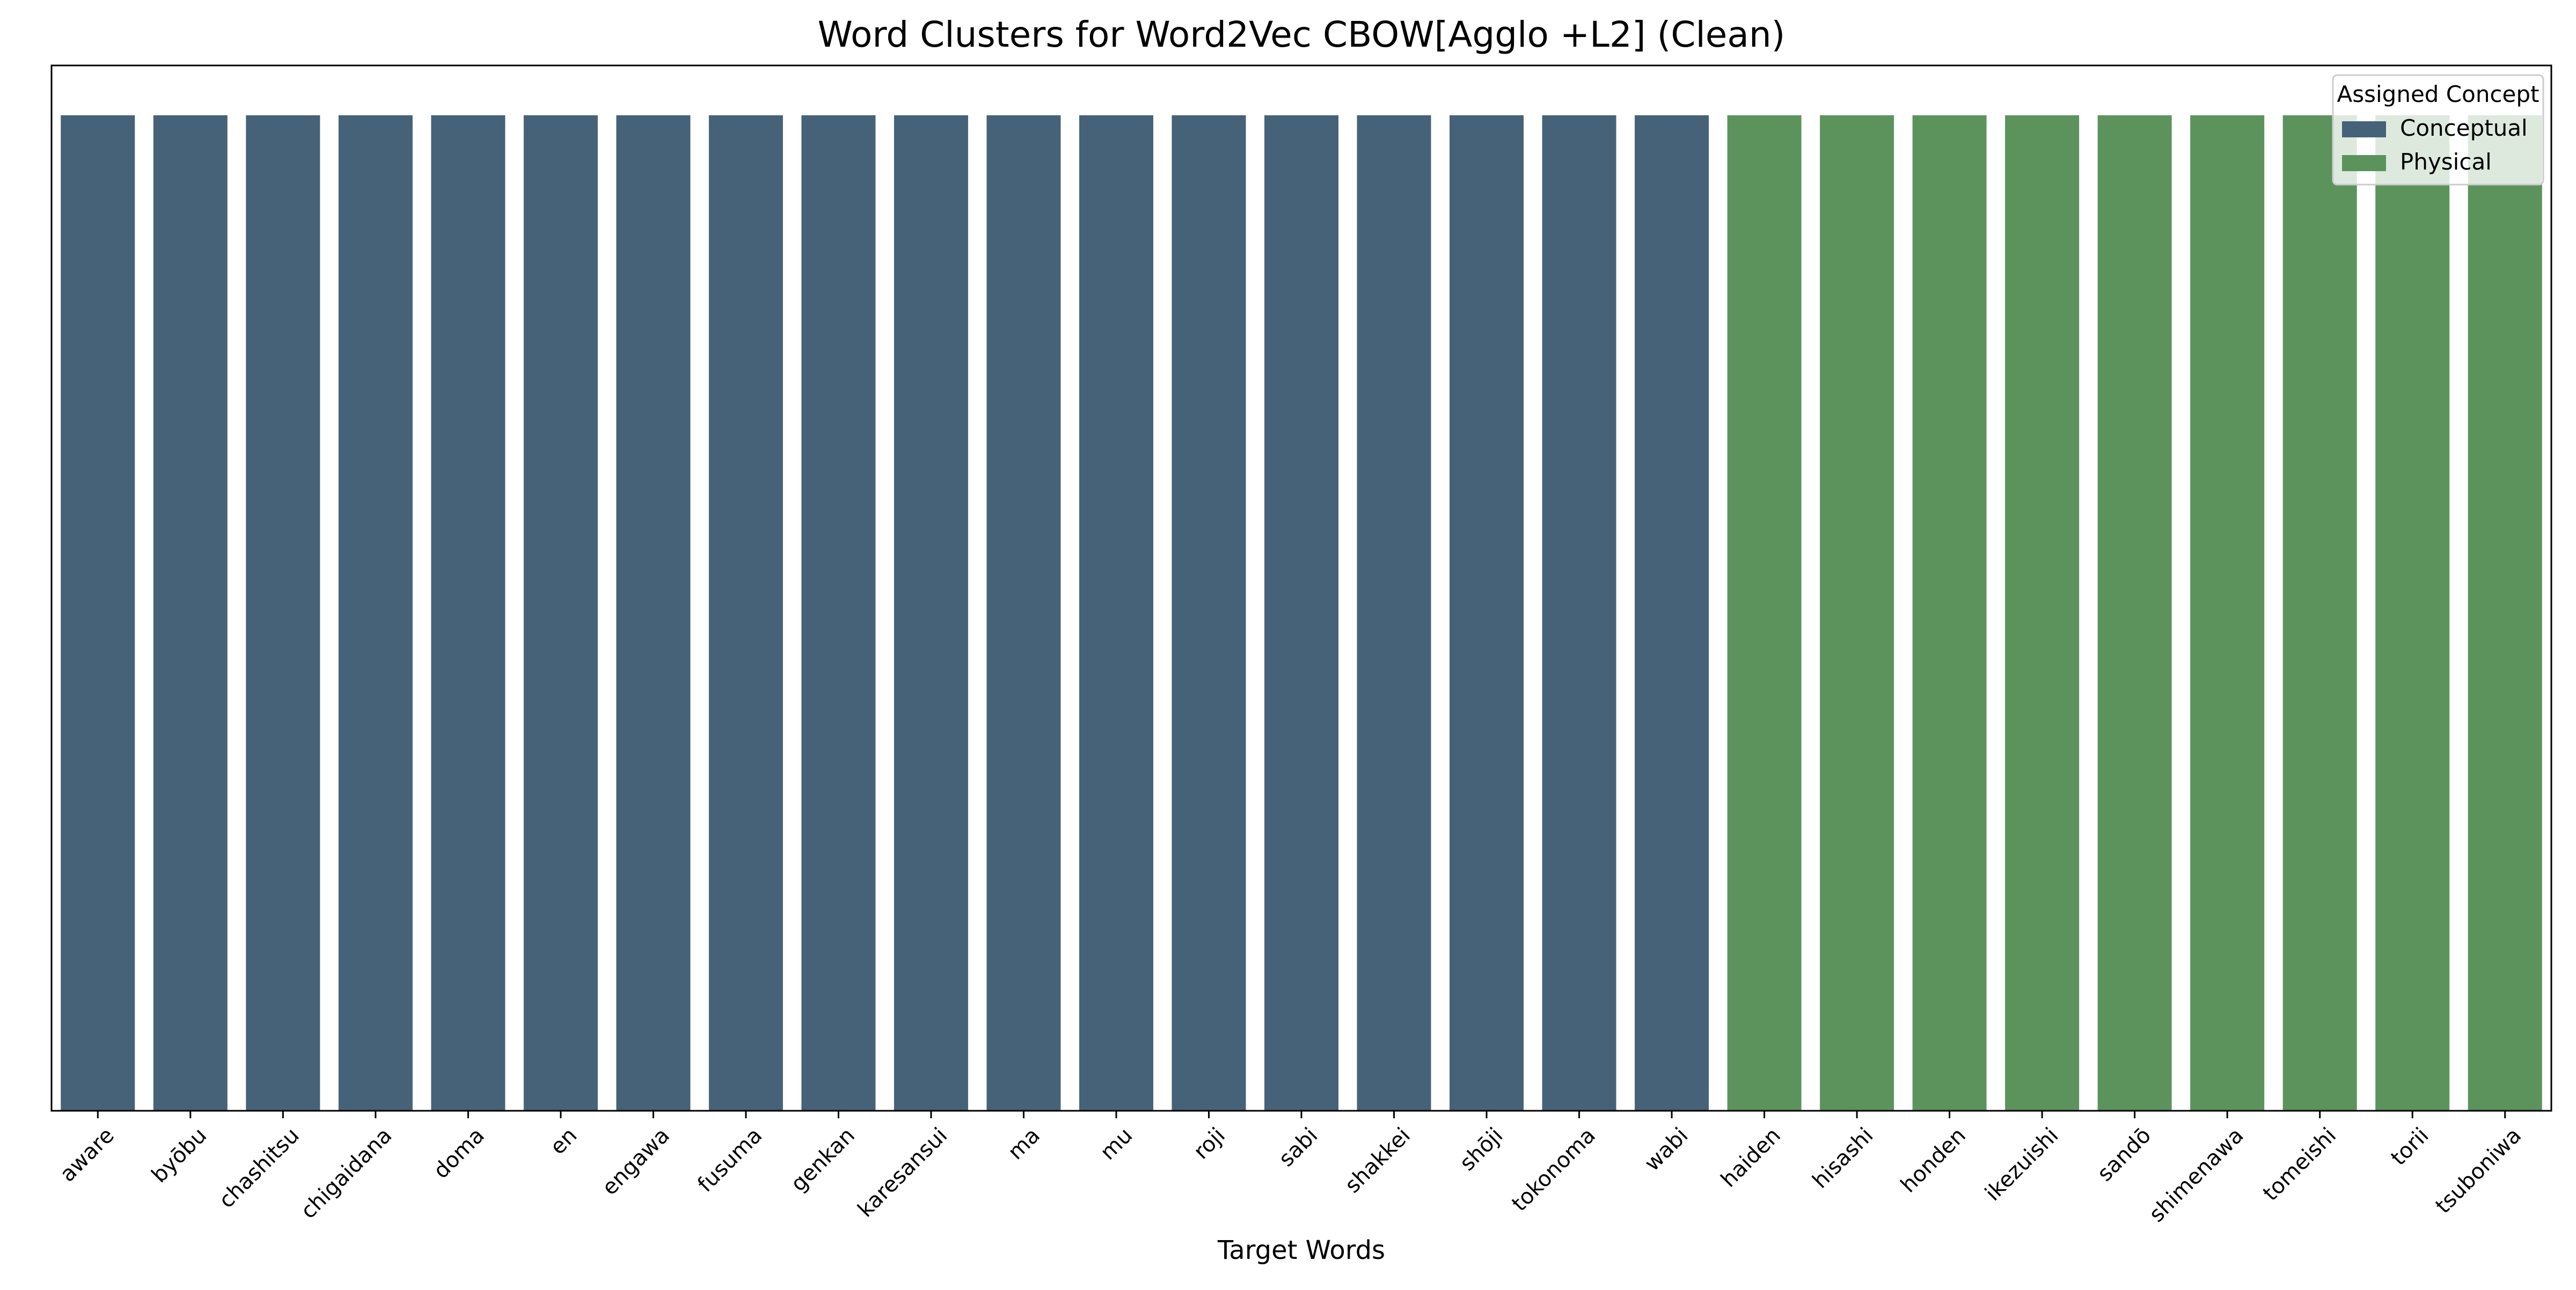 The image size is (2576, 1290). What do you see at coordinates (2435, 145) in the screenshot?
I see `legend-entries: Conceptual Physical` at bounding box center [2435, 145].